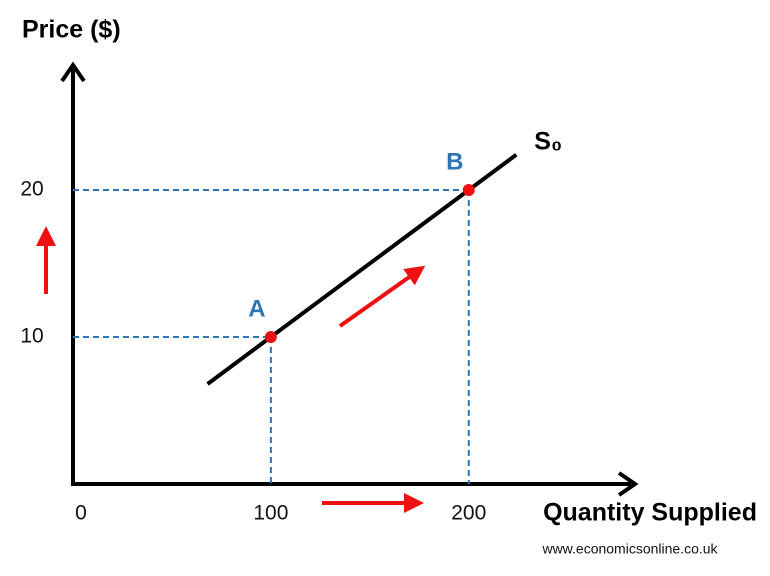 The width and height of the screenshot is (770, 576). What do you see at coordinates (650, 513) in the screenshot?
I see `x-axis-title: Quantity Supplied` at bounding box center [650, 513].